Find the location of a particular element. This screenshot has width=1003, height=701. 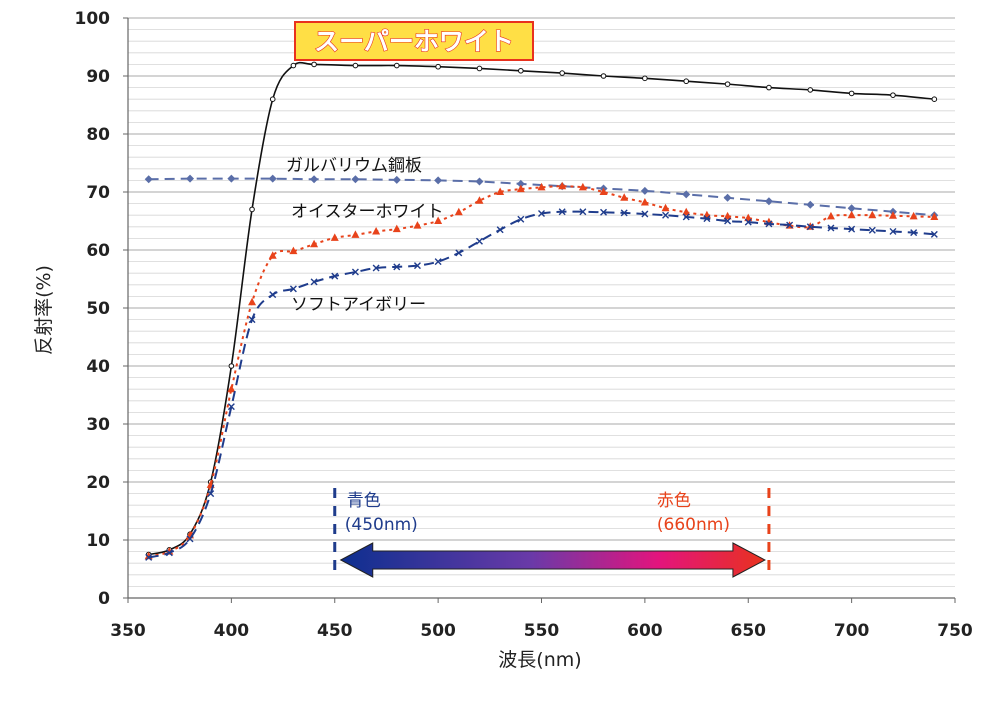

x-tick-label: 700 is located at coordinates (852, 631).